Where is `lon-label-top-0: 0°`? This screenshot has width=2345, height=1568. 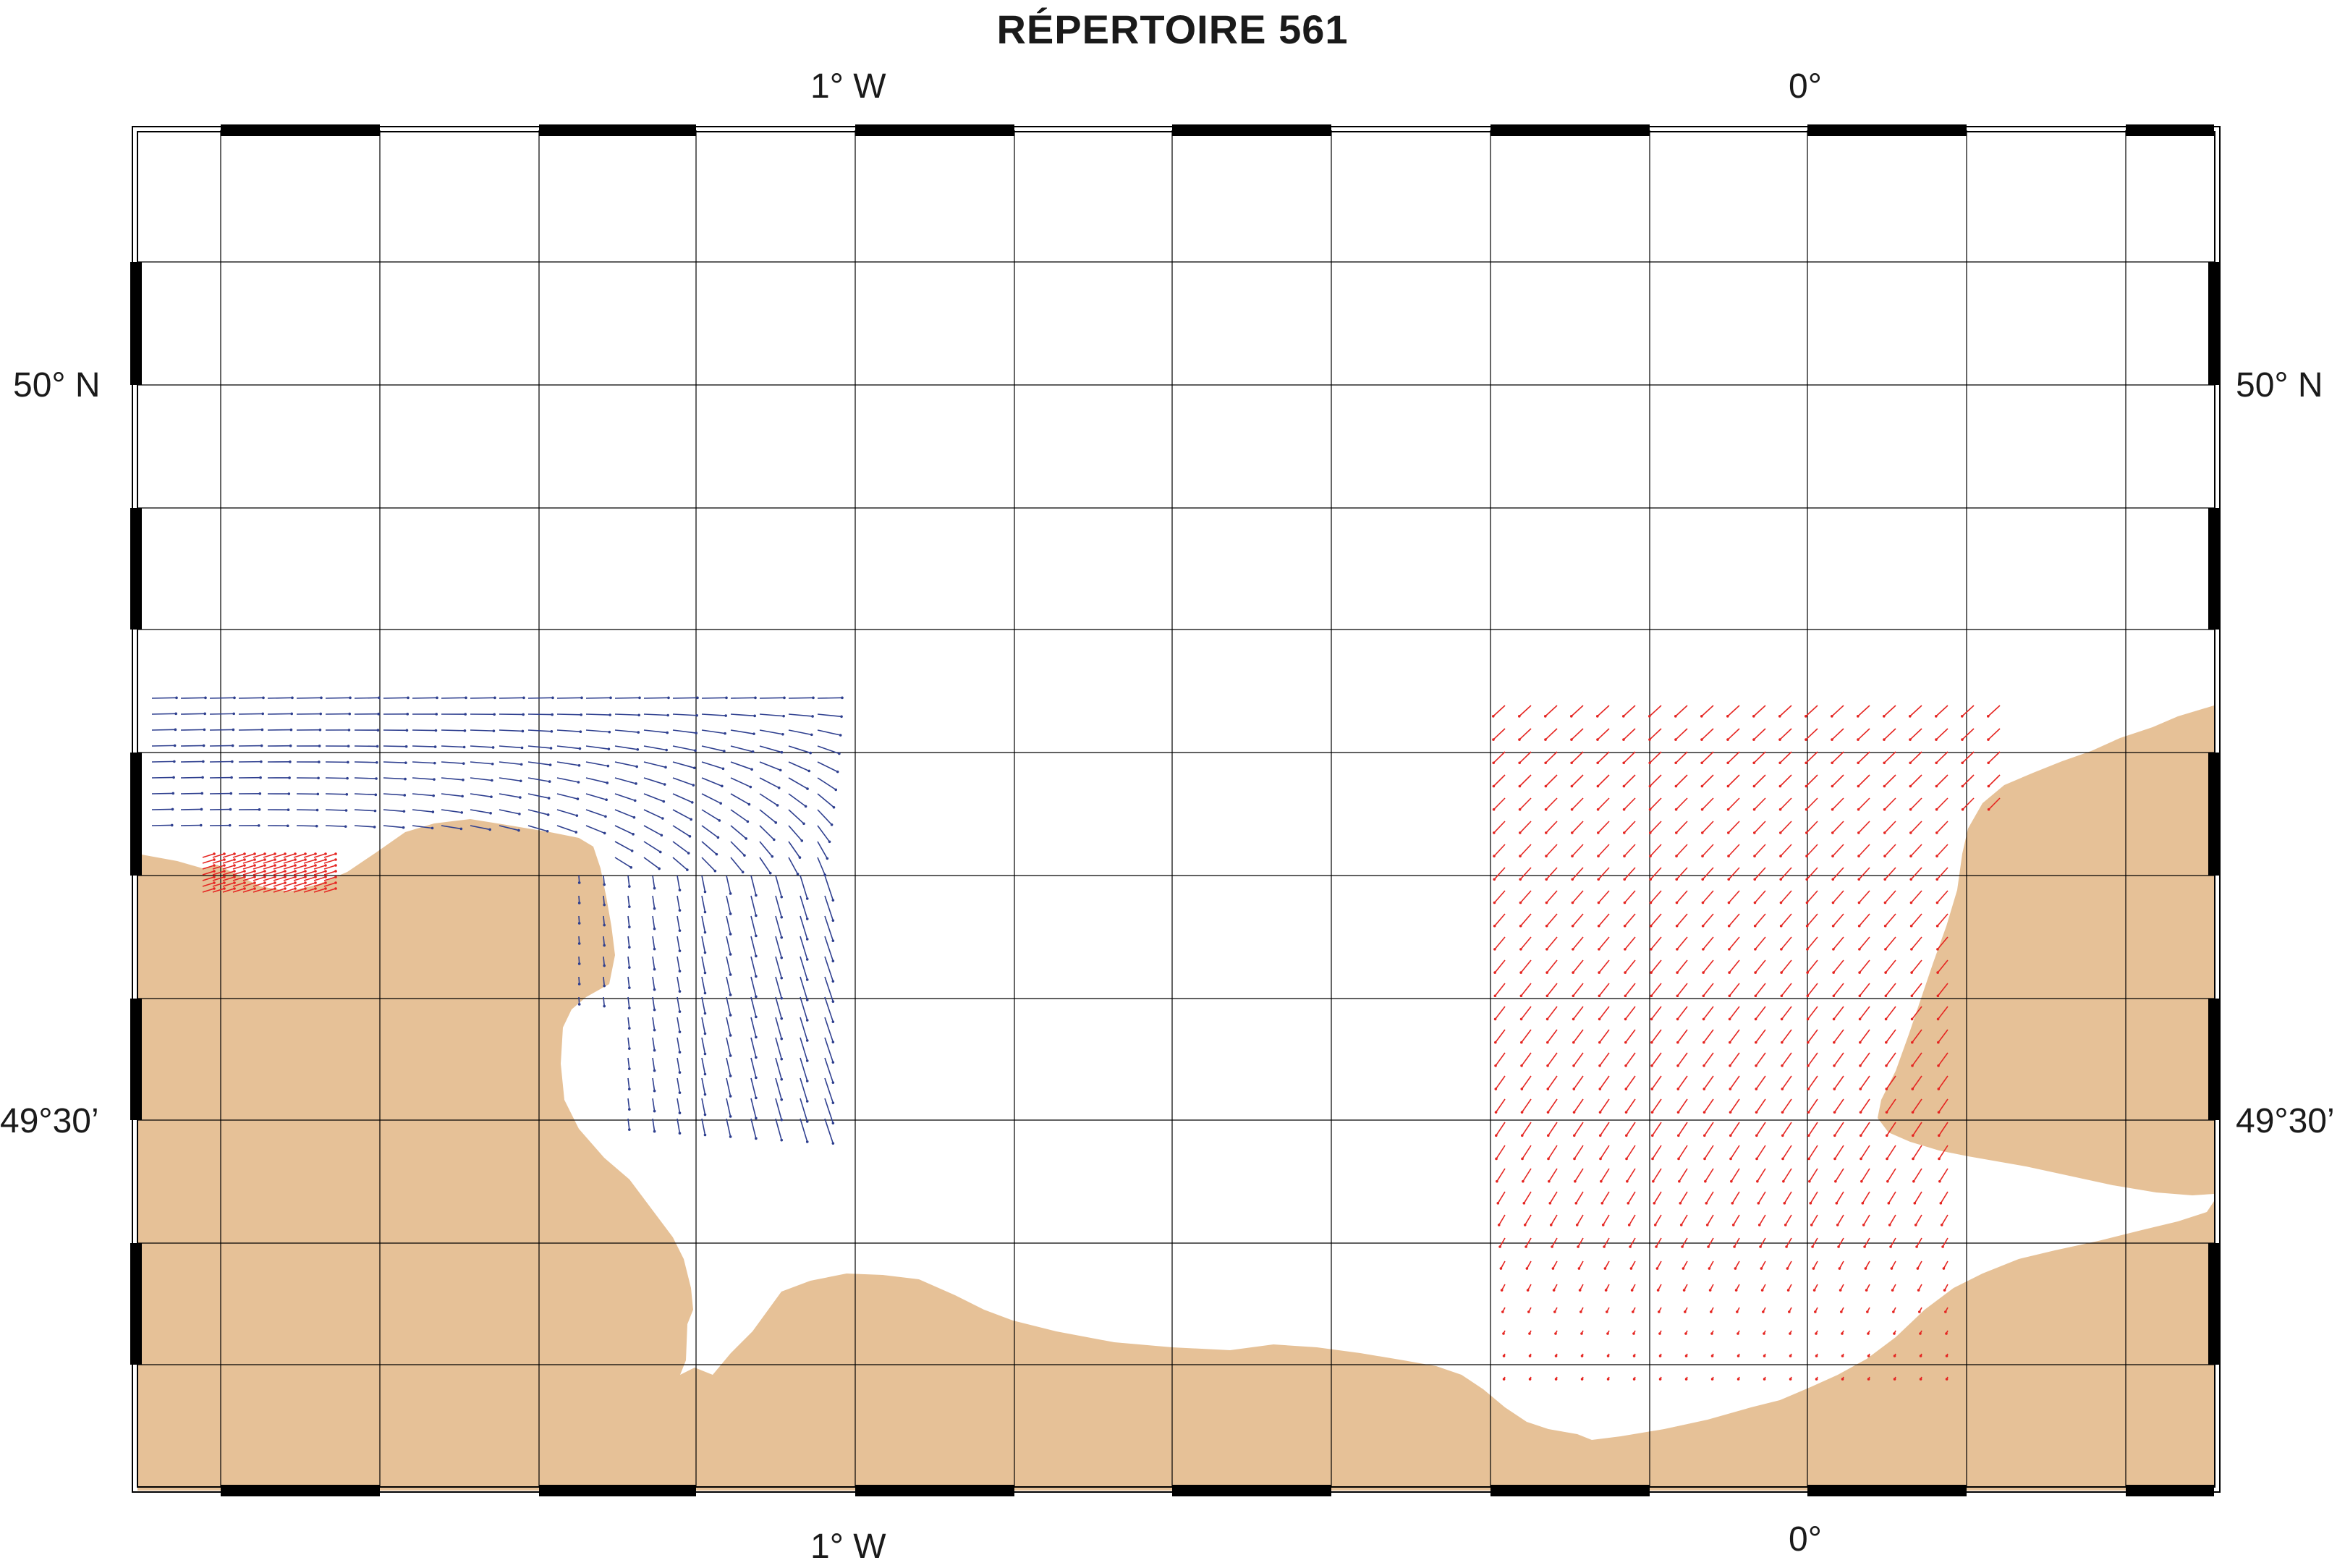 lon-label-top-0: 0° is located at coordinates (1805, 86).